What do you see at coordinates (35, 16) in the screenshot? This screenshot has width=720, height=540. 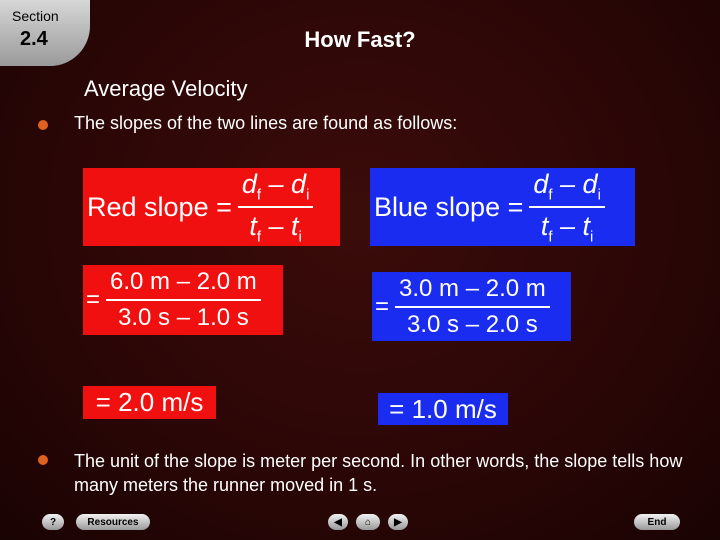 I see `section-label: Section` at bounding box center [35, 16].